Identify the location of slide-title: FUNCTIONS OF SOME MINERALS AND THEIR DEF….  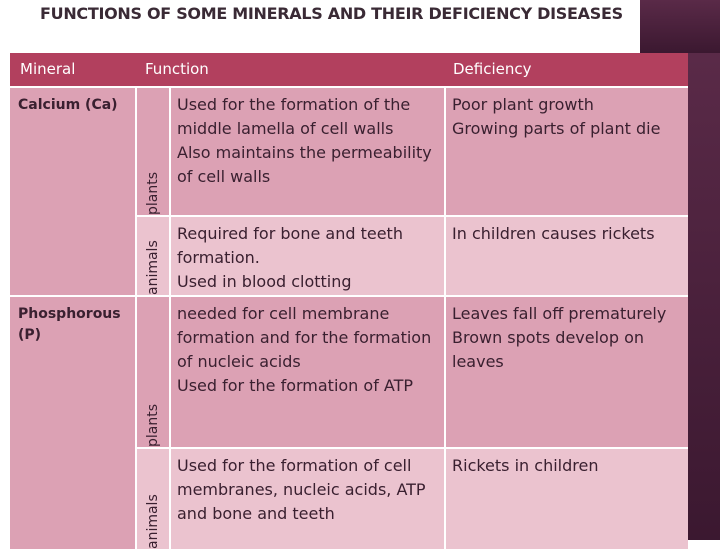
(331, 13).